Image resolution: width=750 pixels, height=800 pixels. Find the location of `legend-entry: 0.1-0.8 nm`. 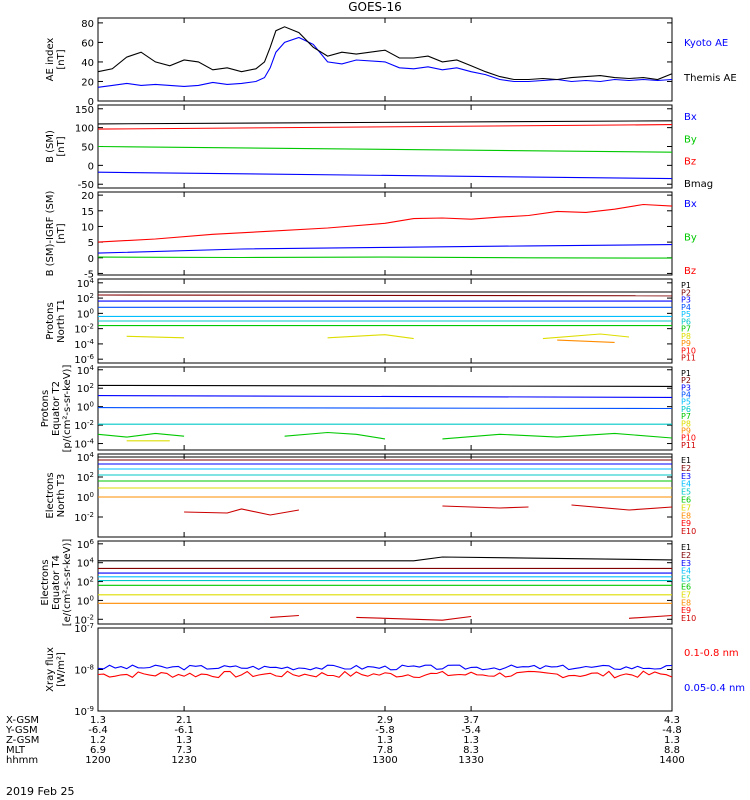

legend-entry: 0.1-0.8 nm is located at coordinates (711, 653).